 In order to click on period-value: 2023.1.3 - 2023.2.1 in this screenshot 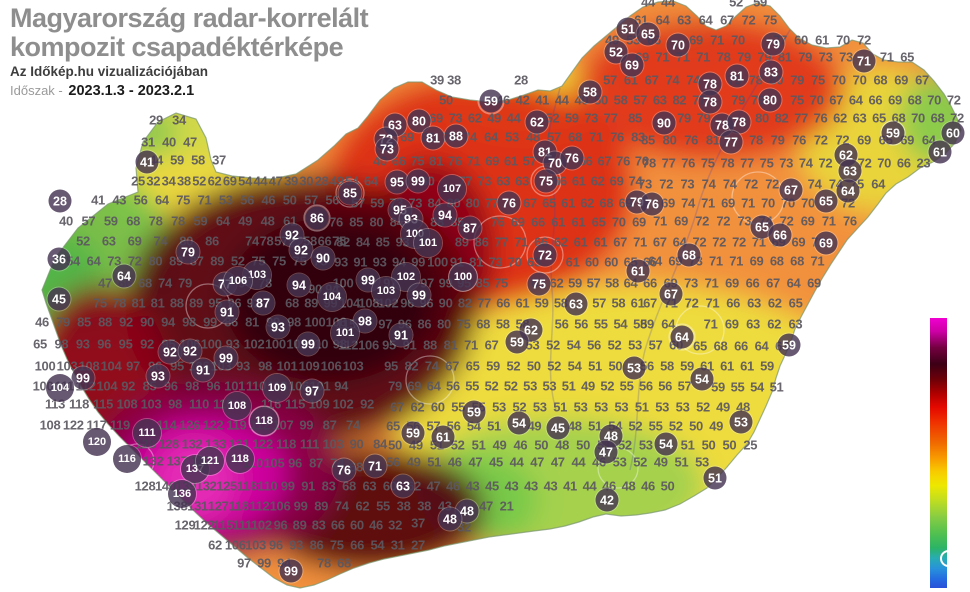, I will do `click(131, 91)`.